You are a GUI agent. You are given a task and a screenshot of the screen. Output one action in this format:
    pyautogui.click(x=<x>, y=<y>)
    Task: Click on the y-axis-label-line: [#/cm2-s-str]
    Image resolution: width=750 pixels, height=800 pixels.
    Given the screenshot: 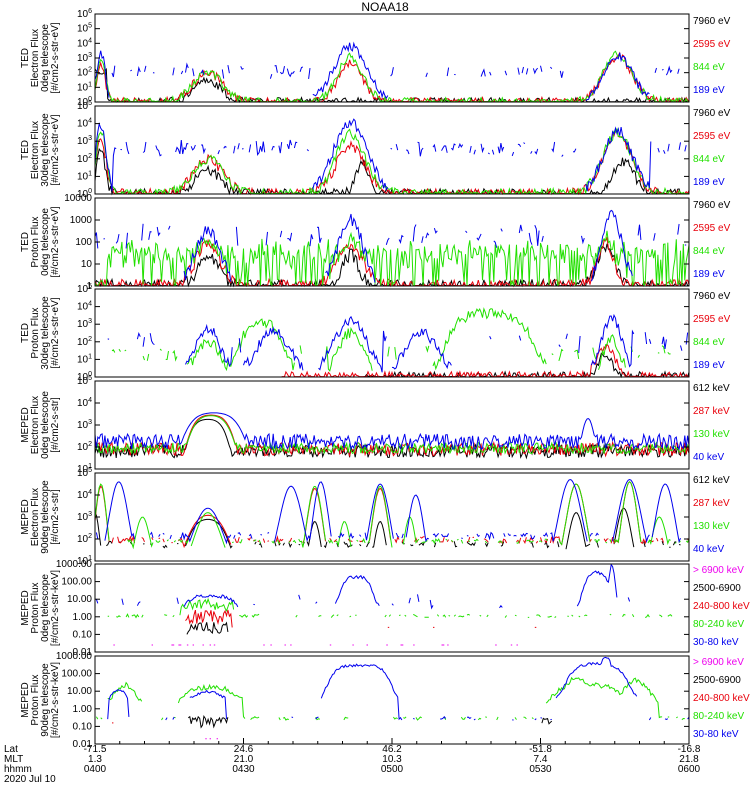 What is the action you would take?
    pyautogui.click(x=55, y=425)
    